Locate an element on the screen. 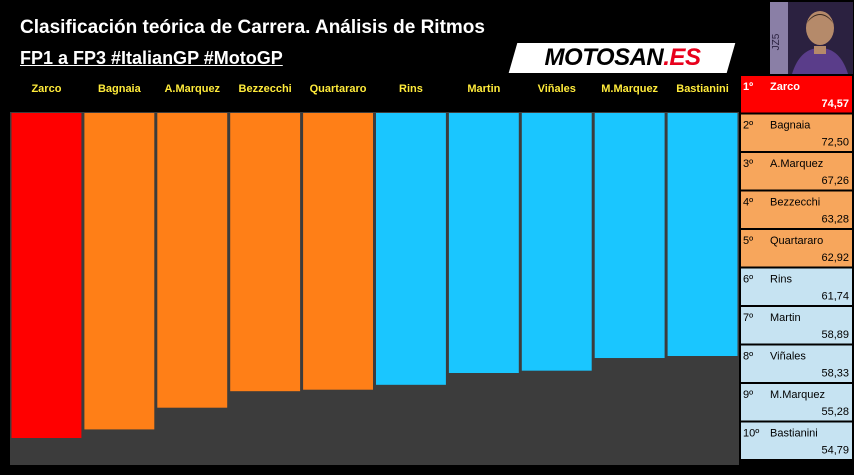 This screenshot has height=475, width=854. ranking-row: 3º A.Marquez 67,26 is located at coordinates (796, 171).